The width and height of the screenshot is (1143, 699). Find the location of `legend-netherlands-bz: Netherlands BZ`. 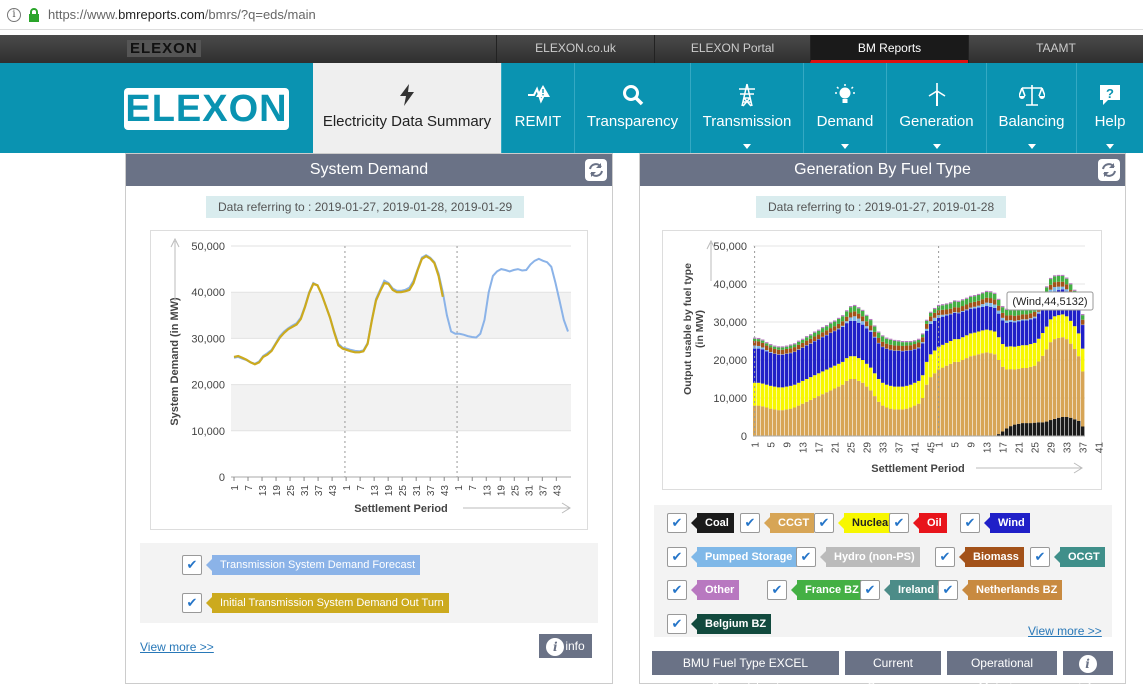

legend-netherlands-bz: Netherlands BZ is located at coordinates (1015, 590).